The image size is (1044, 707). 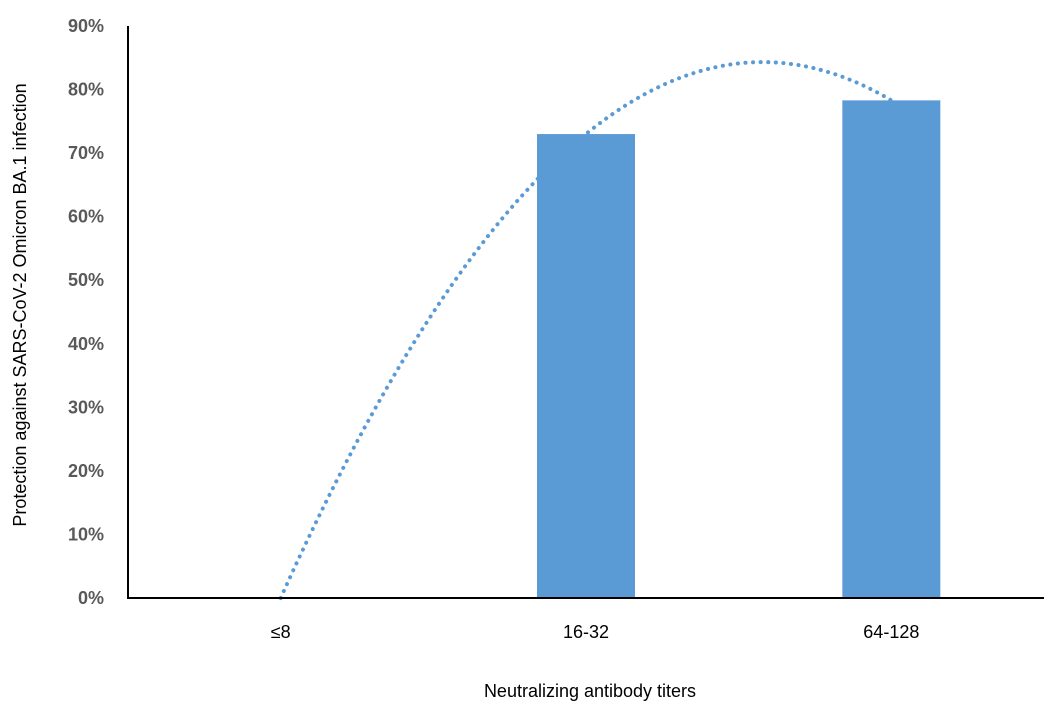 I want to click on y-tick-label: 60%, so click(x=86, y=217).